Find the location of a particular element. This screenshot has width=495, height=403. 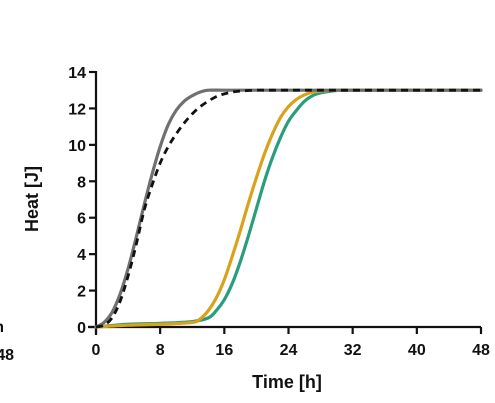

y-tick-label: 2 is located at coordinates (81, 292).